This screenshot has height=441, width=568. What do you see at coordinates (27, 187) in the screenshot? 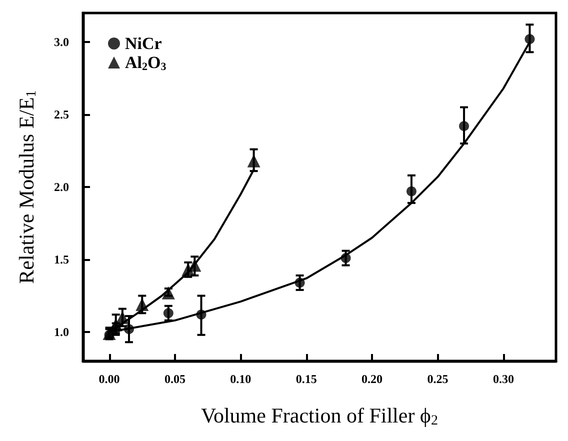
I see `y-axis-title: Relative Modulus E/E1` at bounding box center [27, 187].